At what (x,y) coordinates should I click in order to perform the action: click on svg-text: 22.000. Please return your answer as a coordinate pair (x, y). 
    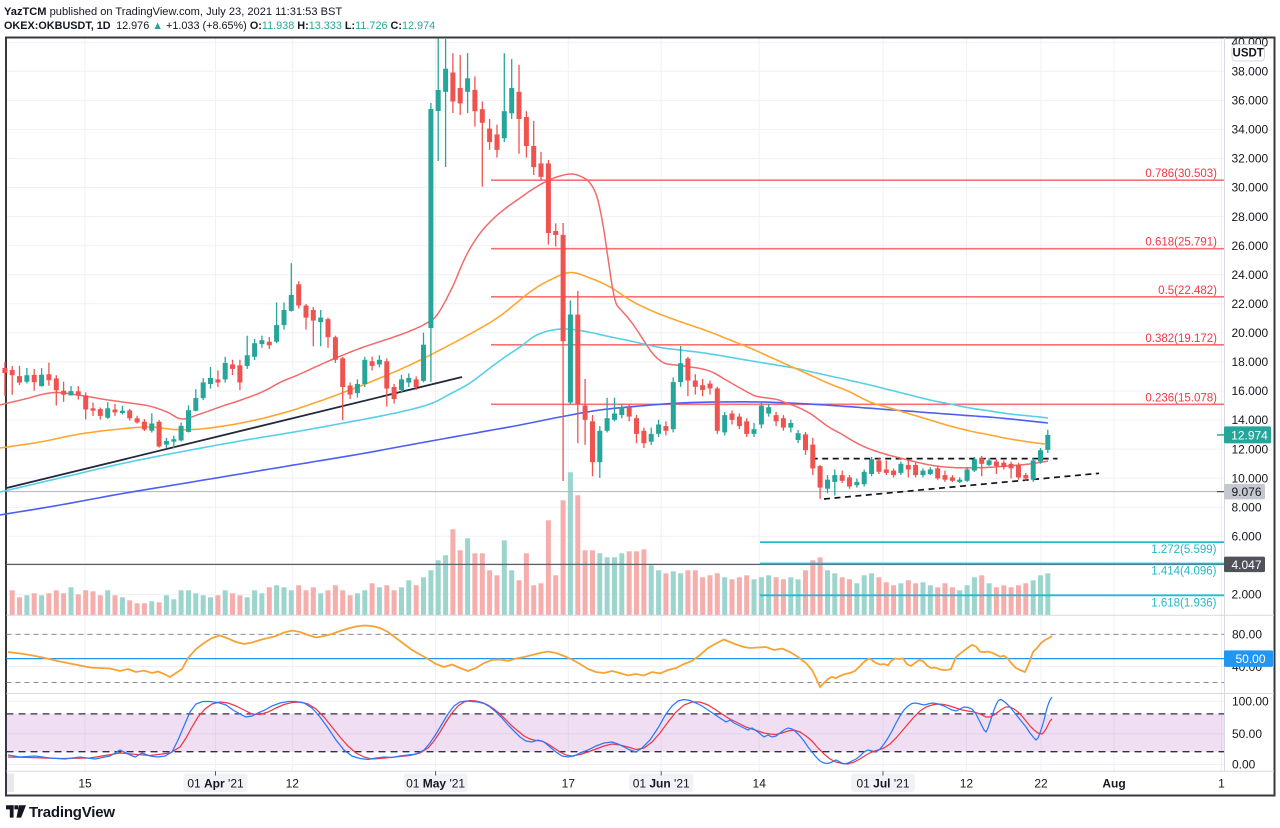
    Looking at the image, I should click on (1250, 304).